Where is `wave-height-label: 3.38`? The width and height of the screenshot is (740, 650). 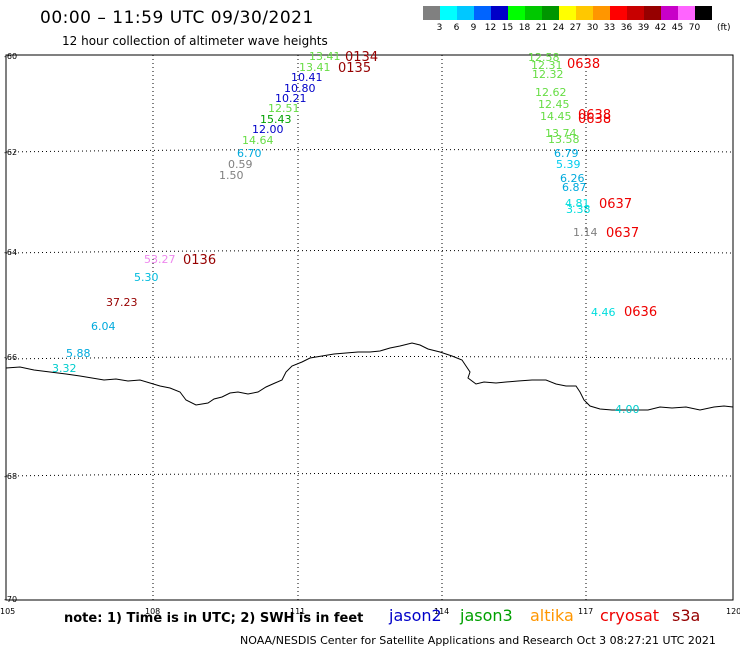
wave-height-label: 3.38 is located at coordinates (578, 209).